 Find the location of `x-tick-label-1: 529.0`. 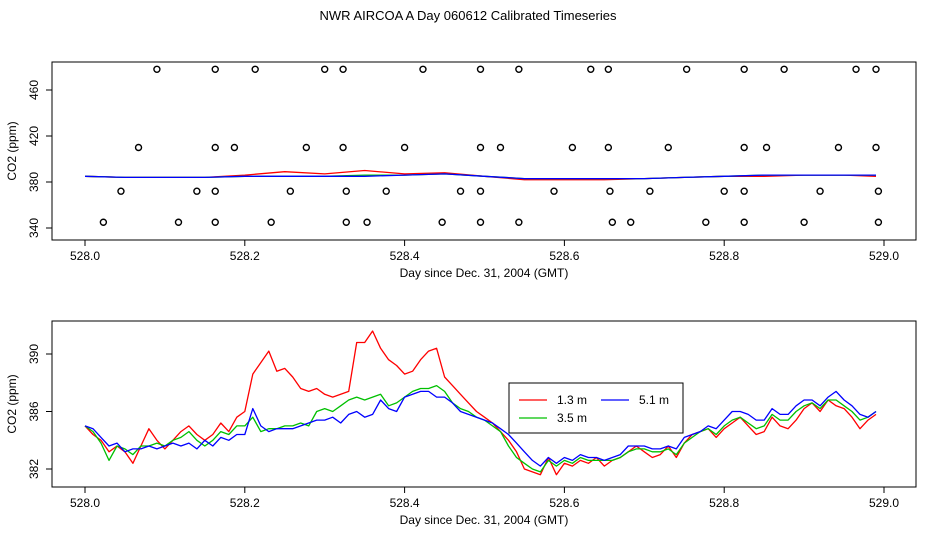

x-tick-label-1: 529.0 is located at coordinates (884, 256).